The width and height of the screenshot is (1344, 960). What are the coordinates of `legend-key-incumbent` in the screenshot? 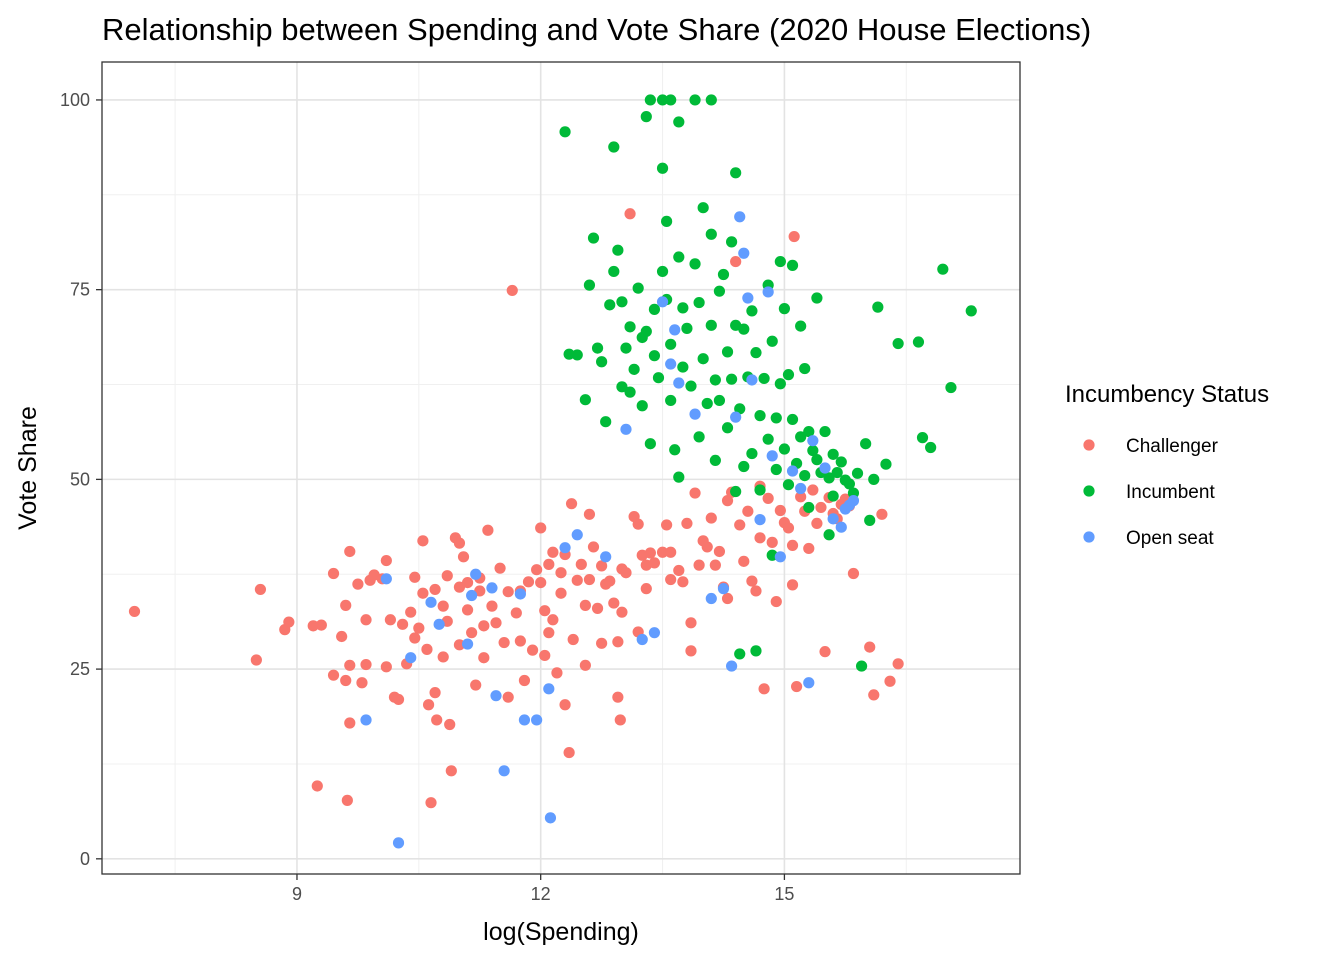 It's located at (1089, 491).